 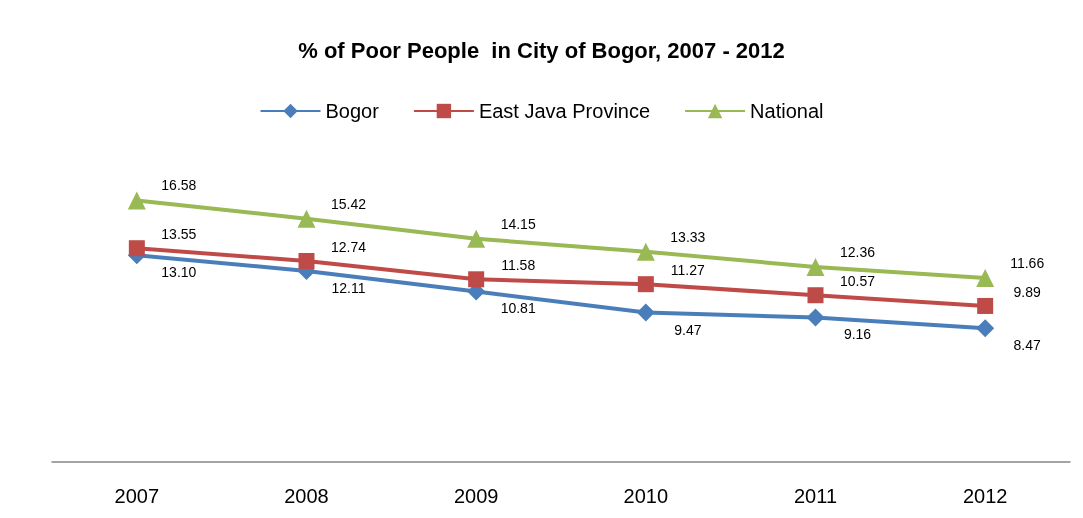 I want to click on x-tick-label: 2011, so click(x=815, y=496).